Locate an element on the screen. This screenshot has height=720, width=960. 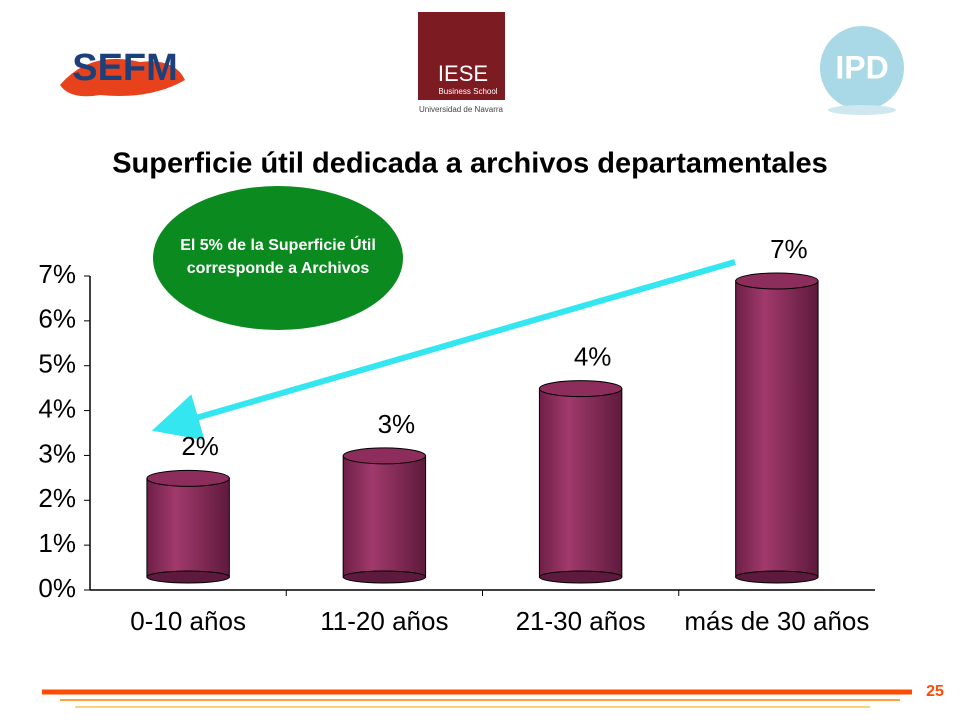
y-tick-label: 4% is located at coordinates (57, 408).